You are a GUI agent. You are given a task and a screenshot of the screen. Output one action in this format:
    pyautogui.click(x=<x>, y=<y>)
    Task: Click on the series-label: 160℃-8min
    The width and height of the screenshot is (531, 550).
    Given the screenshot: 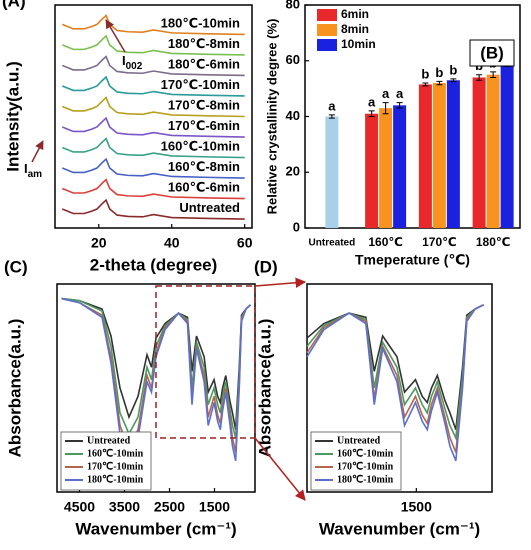 What is the action you would take?
    pyautogui.click(x=204, y=166)
    